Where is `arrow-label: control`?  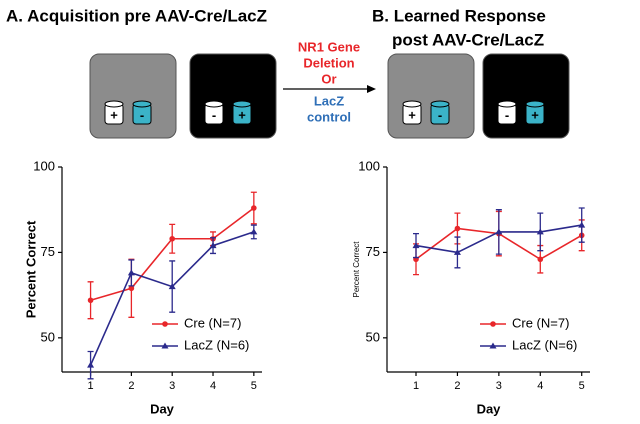
arrow-label: control is located at coordinates (329, 116).